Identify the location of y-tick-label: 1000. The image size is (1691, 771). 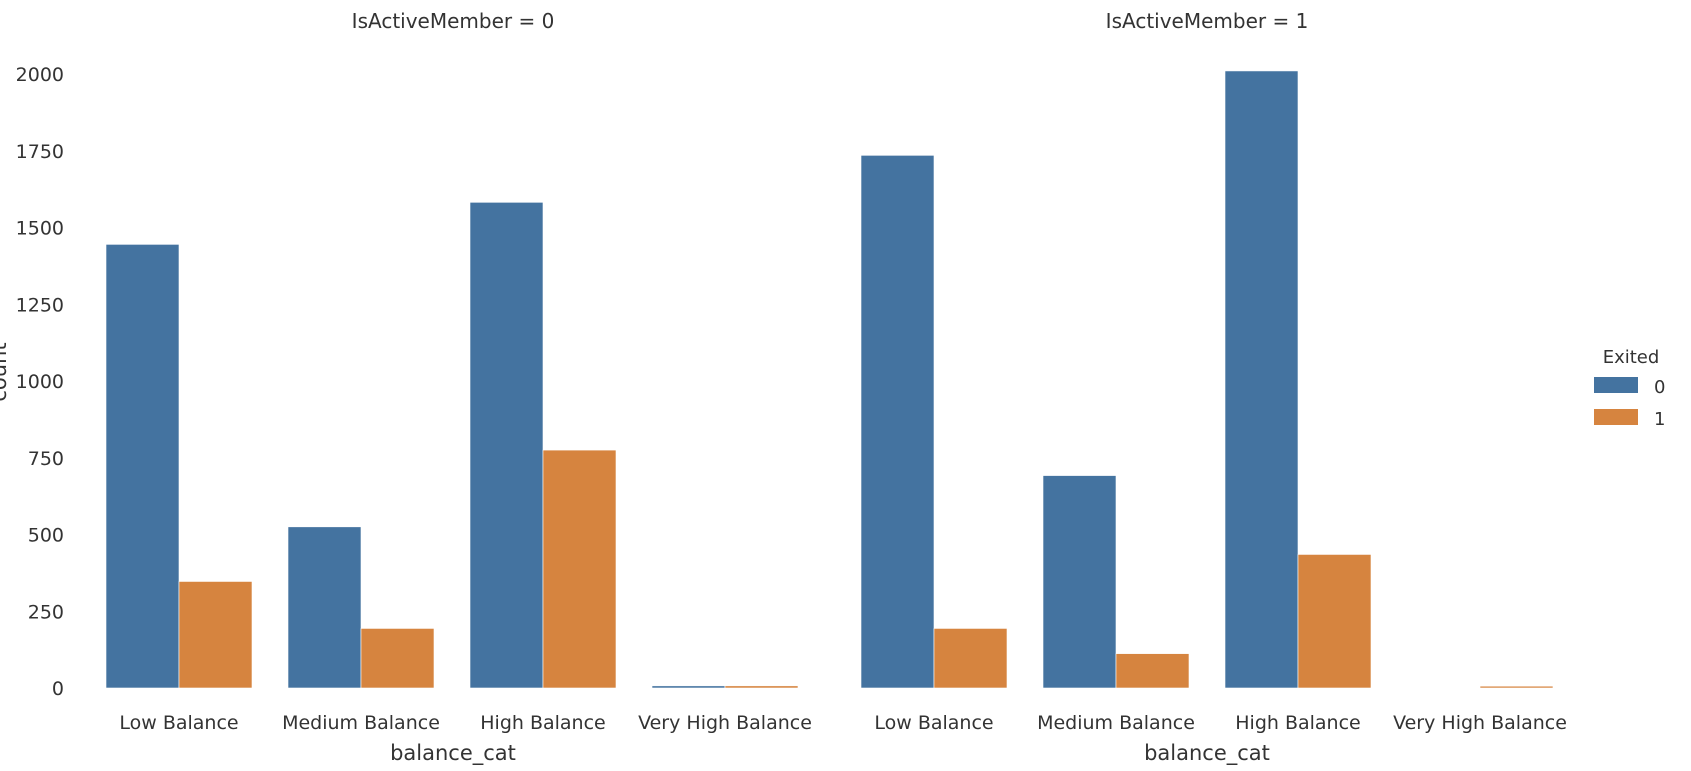
(40, 382).